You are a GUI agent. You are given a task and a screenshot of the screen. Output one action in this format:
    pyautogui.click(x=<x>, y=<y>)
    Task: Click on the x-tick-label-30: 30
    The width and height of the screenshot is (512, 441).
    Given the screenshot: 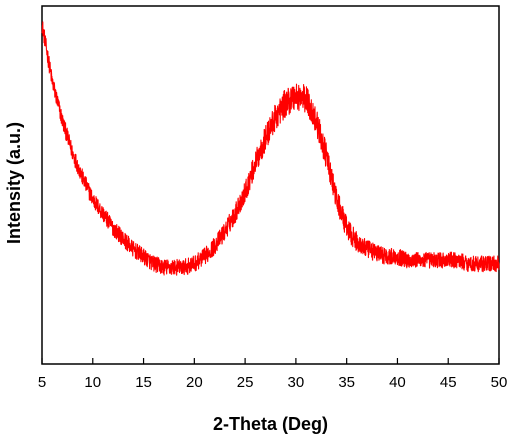 What is the action you would take?
    pyautogui.click(x=296, y=382)
    